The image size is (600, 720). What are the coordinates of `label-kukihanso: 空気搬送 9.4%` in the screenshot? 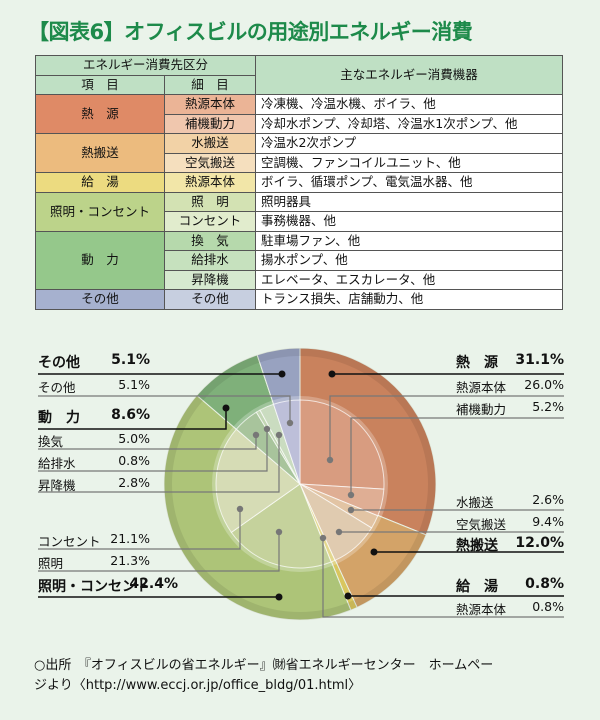 It's located at (510, 523).